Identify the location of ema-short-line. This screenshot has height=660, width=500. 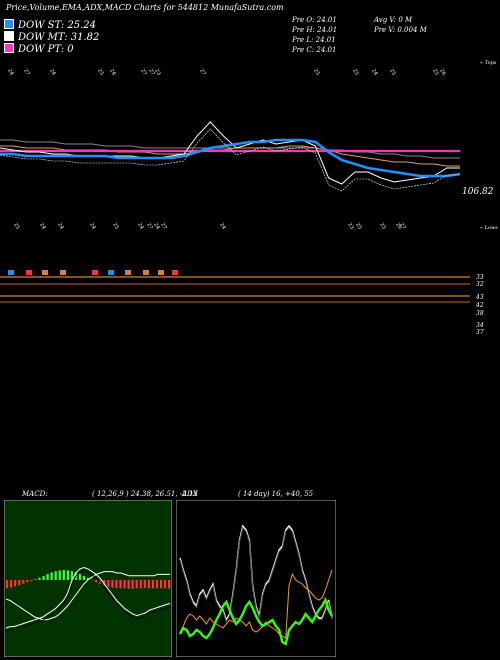
(230, 158).